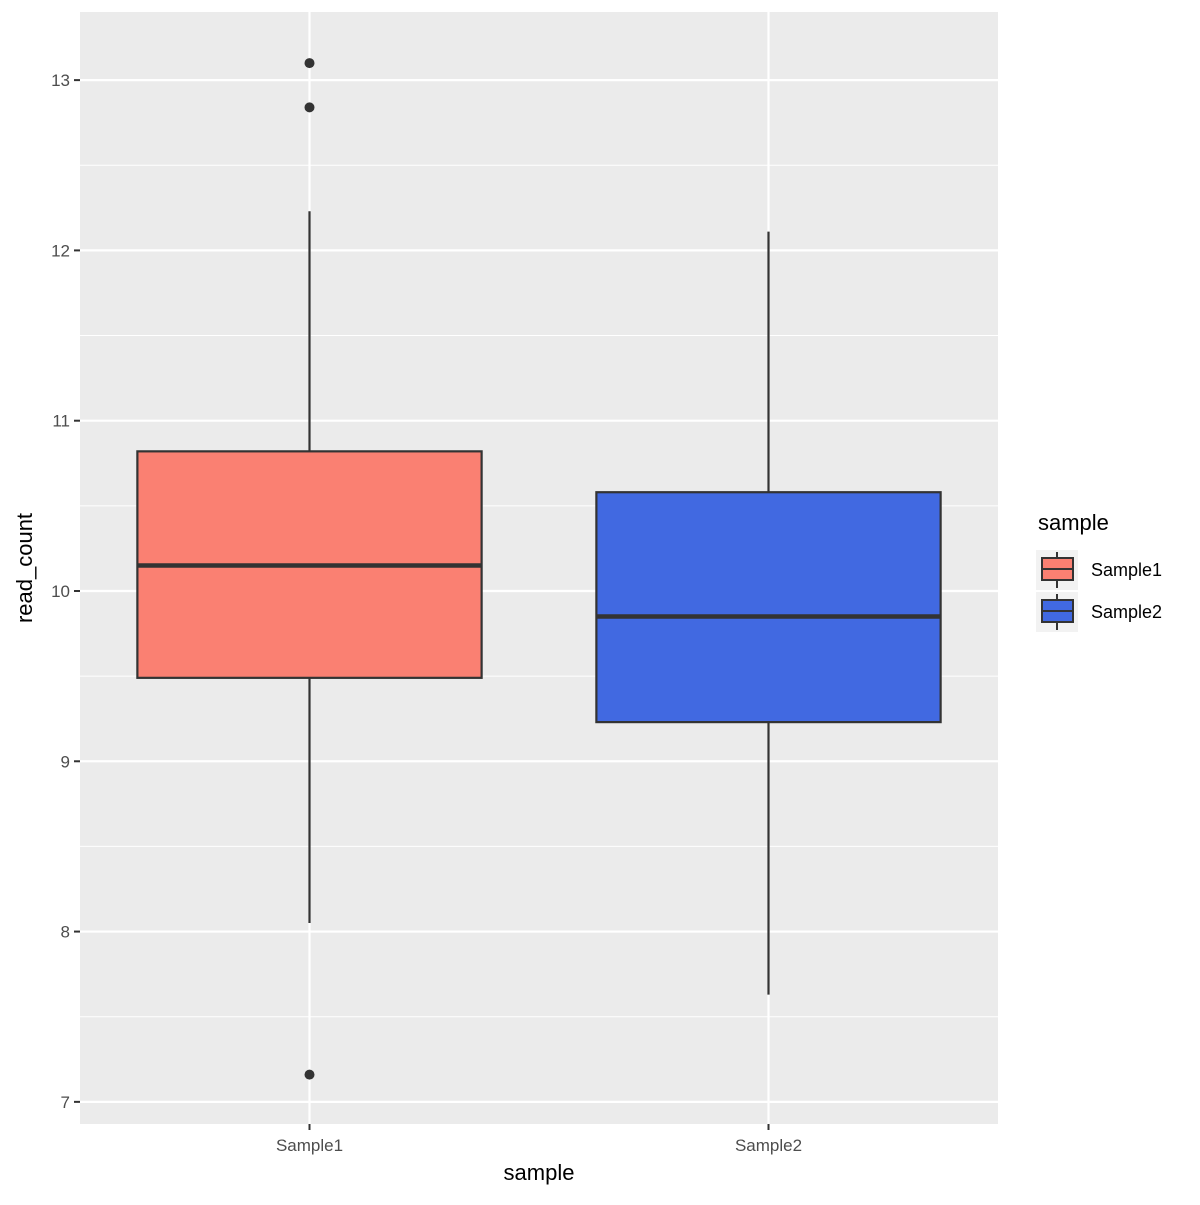  I want to click on box-Sample2, so click(768, 607).